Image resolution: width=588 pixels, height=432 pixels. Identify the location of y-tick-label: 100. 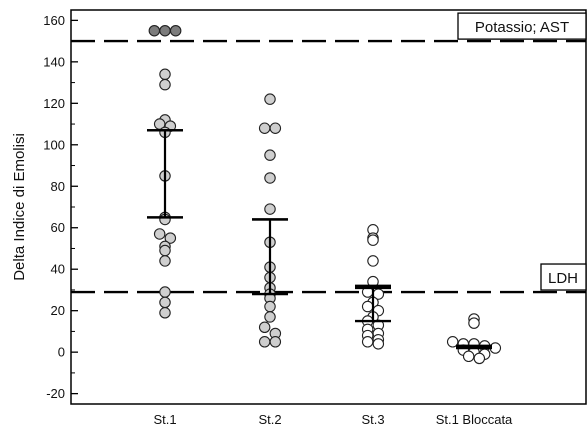
(54, 144).